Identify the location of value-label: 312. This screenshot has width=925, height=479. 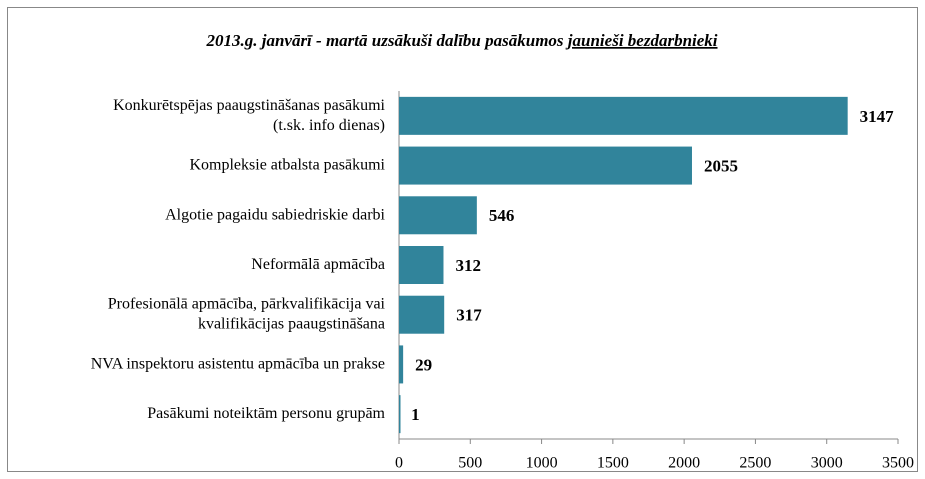
(468, 265).